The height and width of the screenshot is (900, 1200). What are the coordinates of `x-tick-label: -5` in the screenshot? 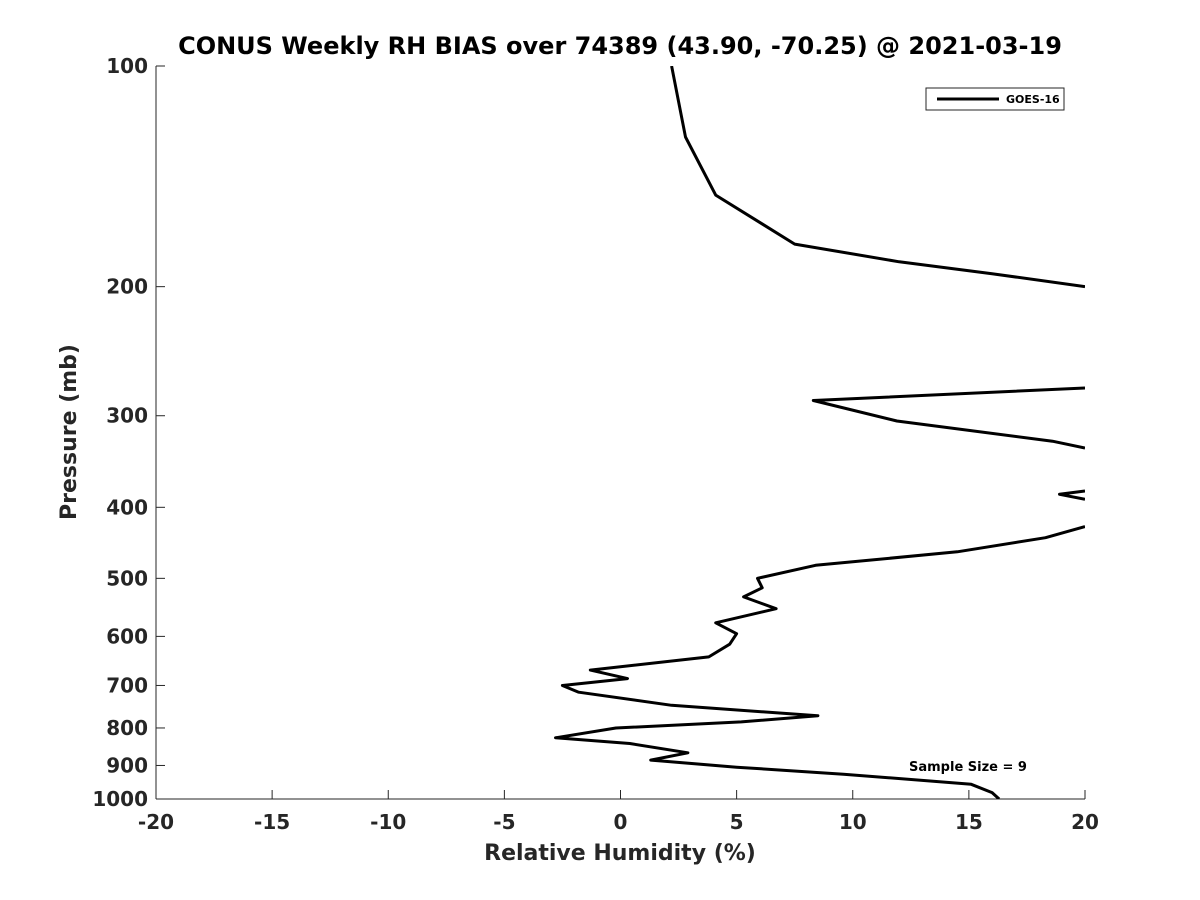 It's located at (504, 822).